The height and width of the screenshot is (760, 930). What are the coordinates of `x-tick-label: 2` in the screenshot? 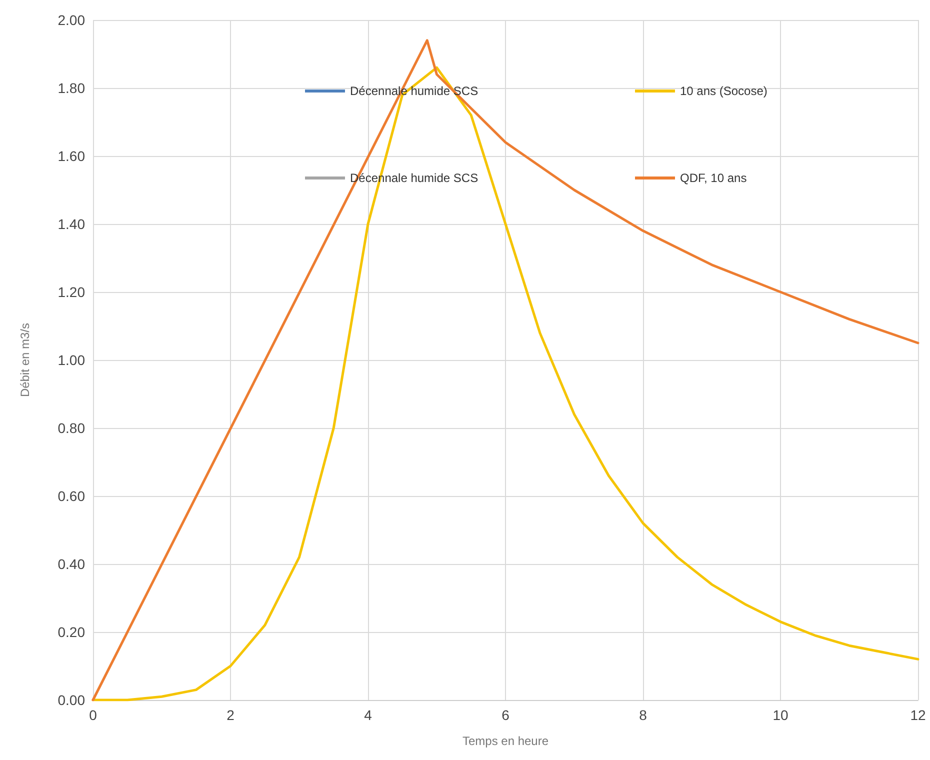 It's located at (230, 715).